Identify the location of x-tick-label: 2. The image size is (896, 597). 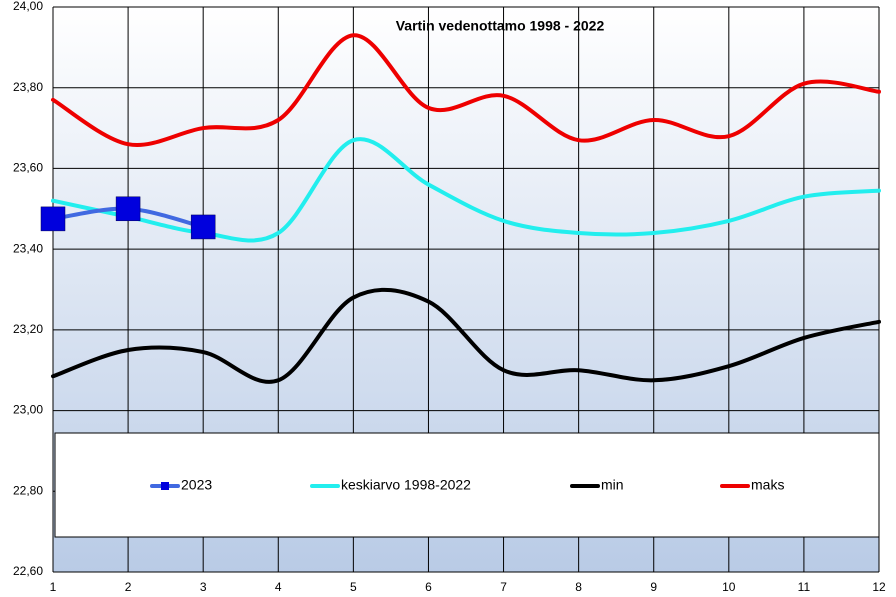
(128, 587).